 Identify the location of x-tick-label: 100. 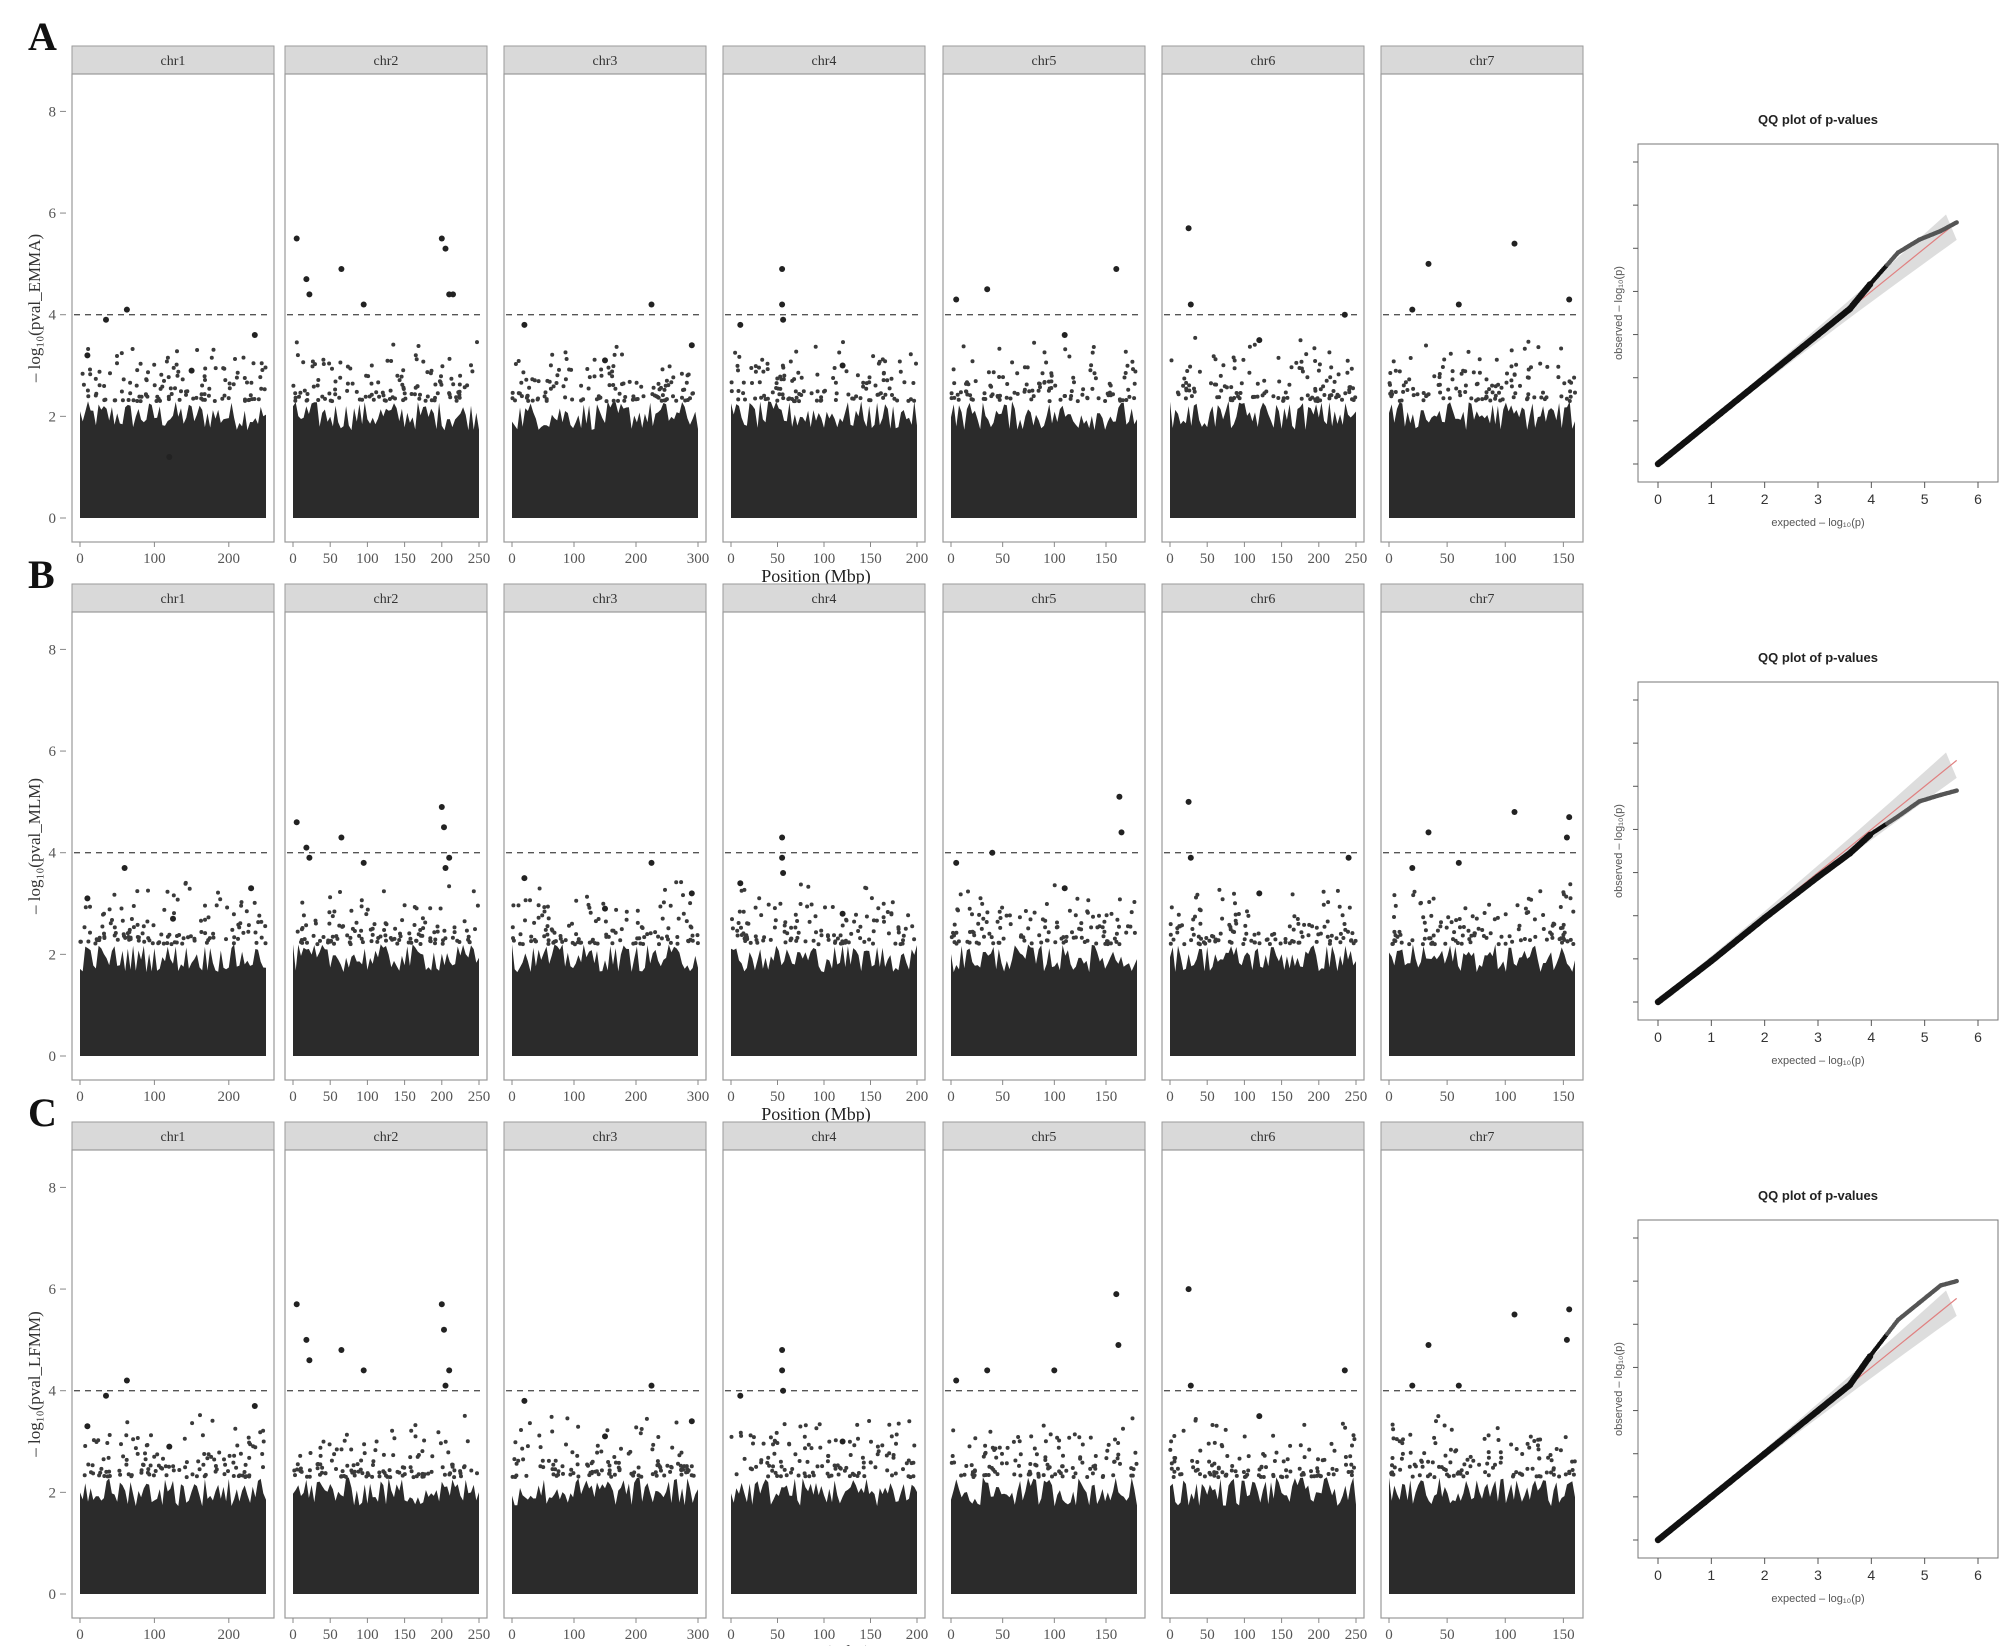
(1054, 1097).